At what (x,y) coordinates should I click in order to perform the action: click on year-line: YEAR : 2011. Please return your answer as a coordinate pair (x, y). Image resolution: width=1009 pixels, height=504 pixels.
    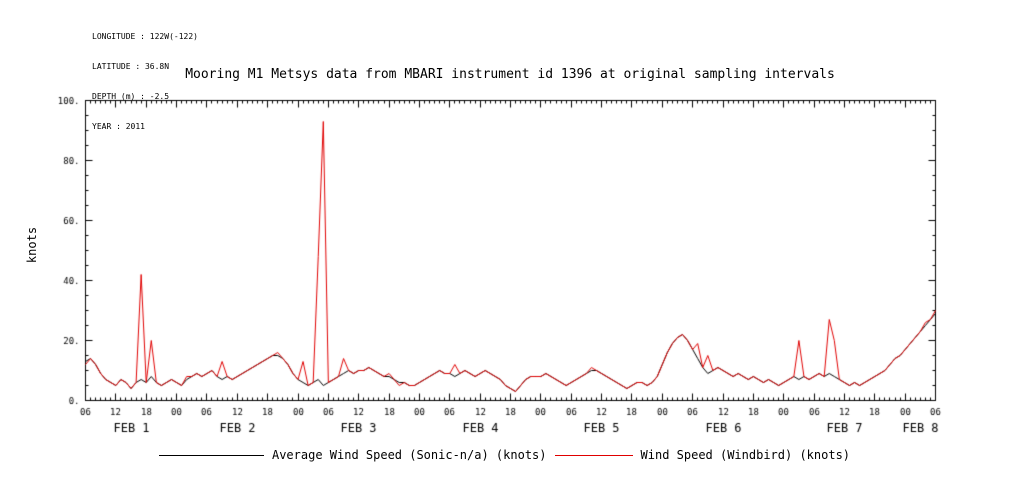
    Looking at the image, I should click on (118, 126).